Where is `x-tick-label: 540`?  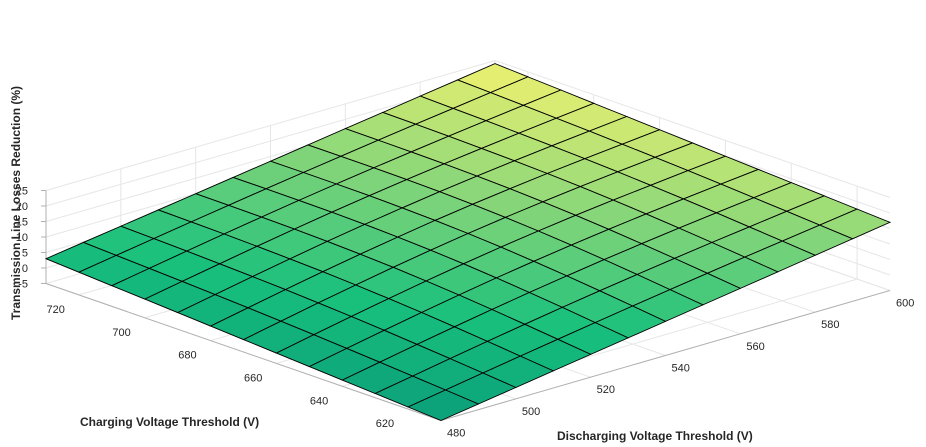
x-tick-label: 540 is located at coordinates (681, 369).